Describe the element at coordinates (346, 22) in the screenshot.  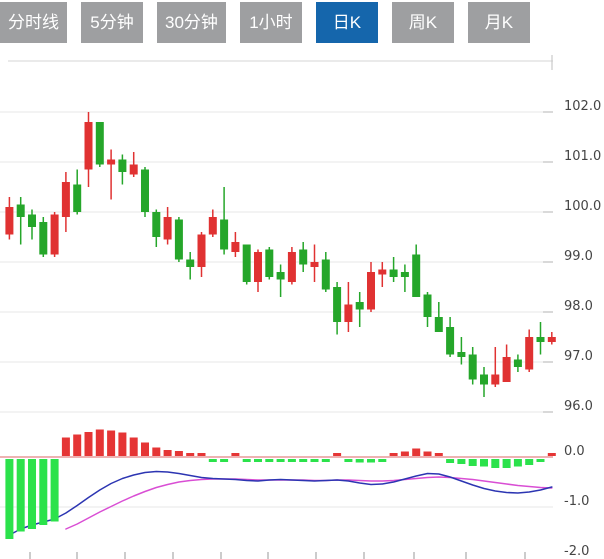
I see `tab-daily-k: 日K` at that location.